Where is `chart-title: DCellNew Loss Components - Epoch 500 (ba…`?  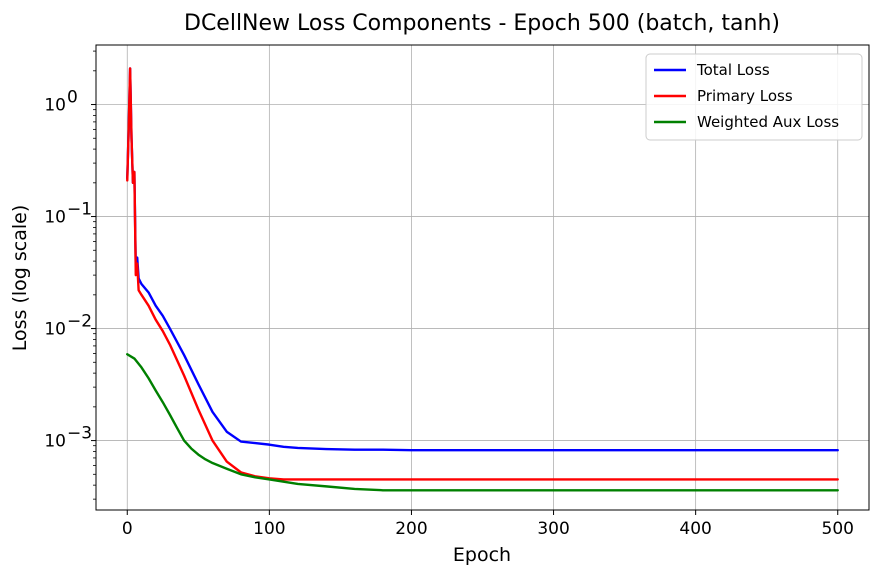 chart-title: DCellNew Loss Components - Epoch 500 (ba… is located at coordinates (482, 23).